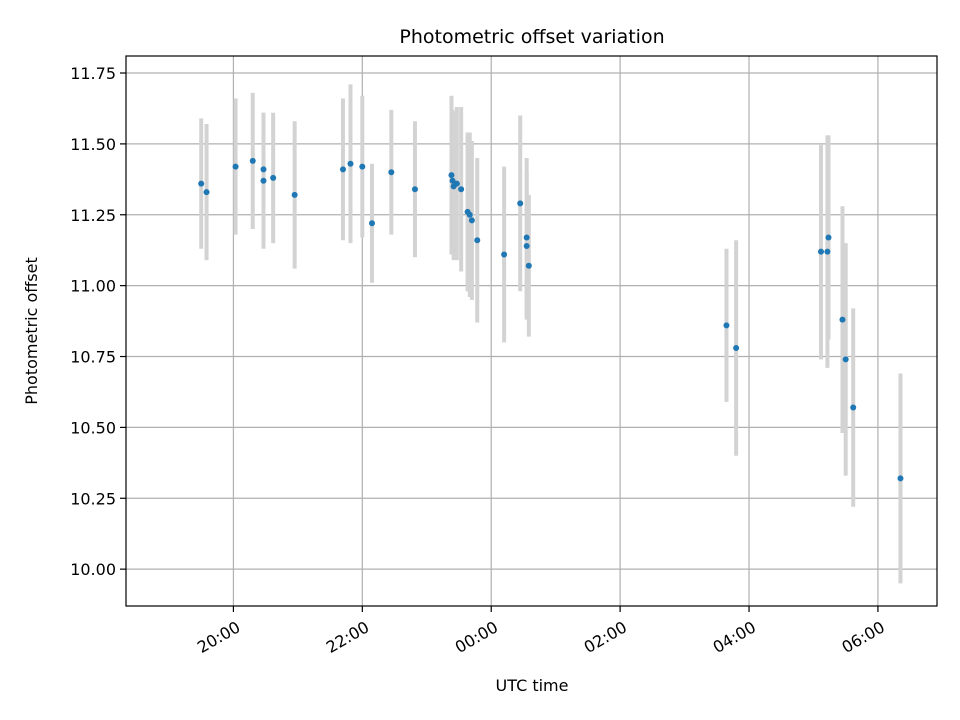 This screenshot has width=960, height=720. Describe the element at coordinates (93, 569) in the screenshot. I see `y-tick-label: 10.00` at that location.